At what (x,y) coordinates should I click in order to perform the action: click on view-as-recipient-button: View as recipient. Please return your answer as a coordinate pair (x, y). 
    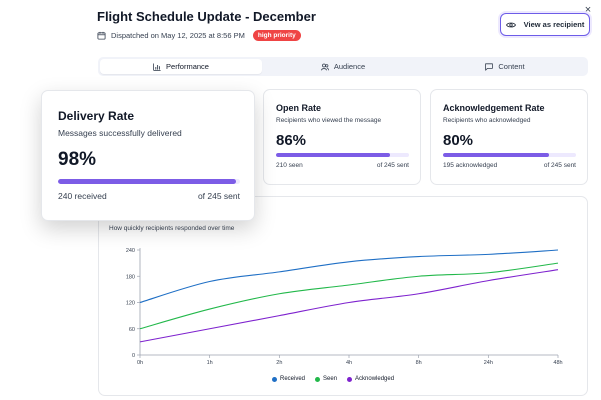
    Looking at the image, I should click on (545, 24).